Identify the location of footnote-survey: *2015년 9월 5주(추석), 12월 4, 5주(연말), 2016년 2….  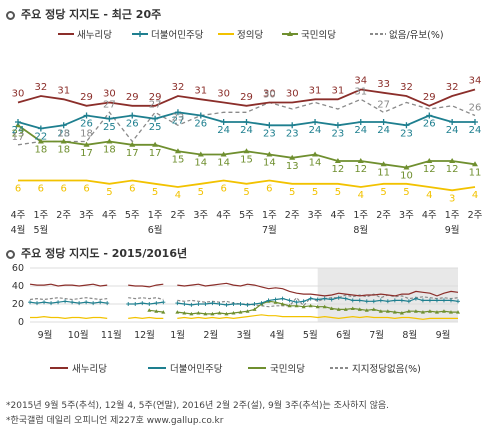
(198, 406).